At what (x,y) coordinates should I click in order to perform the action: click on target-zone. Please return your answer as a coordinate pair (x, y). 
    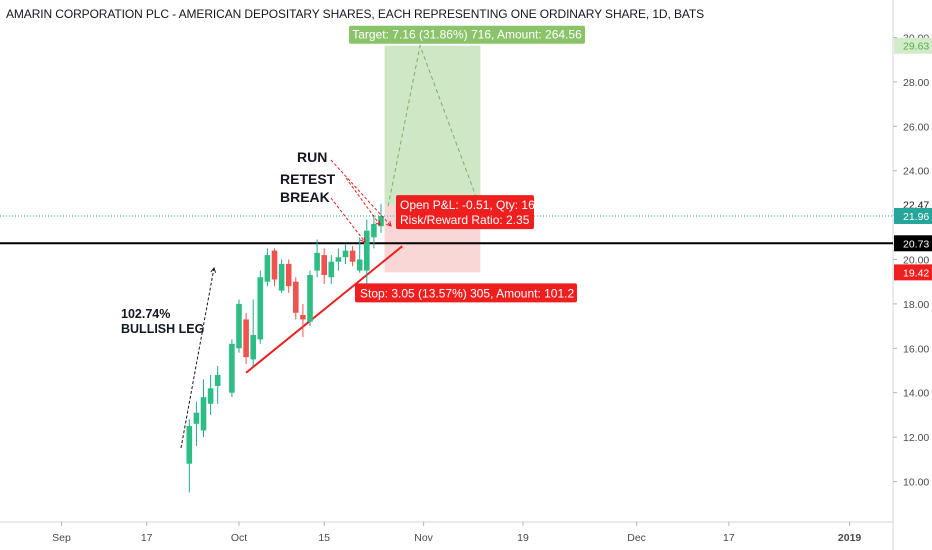
    Looking at the image, I should click on (432, 125).